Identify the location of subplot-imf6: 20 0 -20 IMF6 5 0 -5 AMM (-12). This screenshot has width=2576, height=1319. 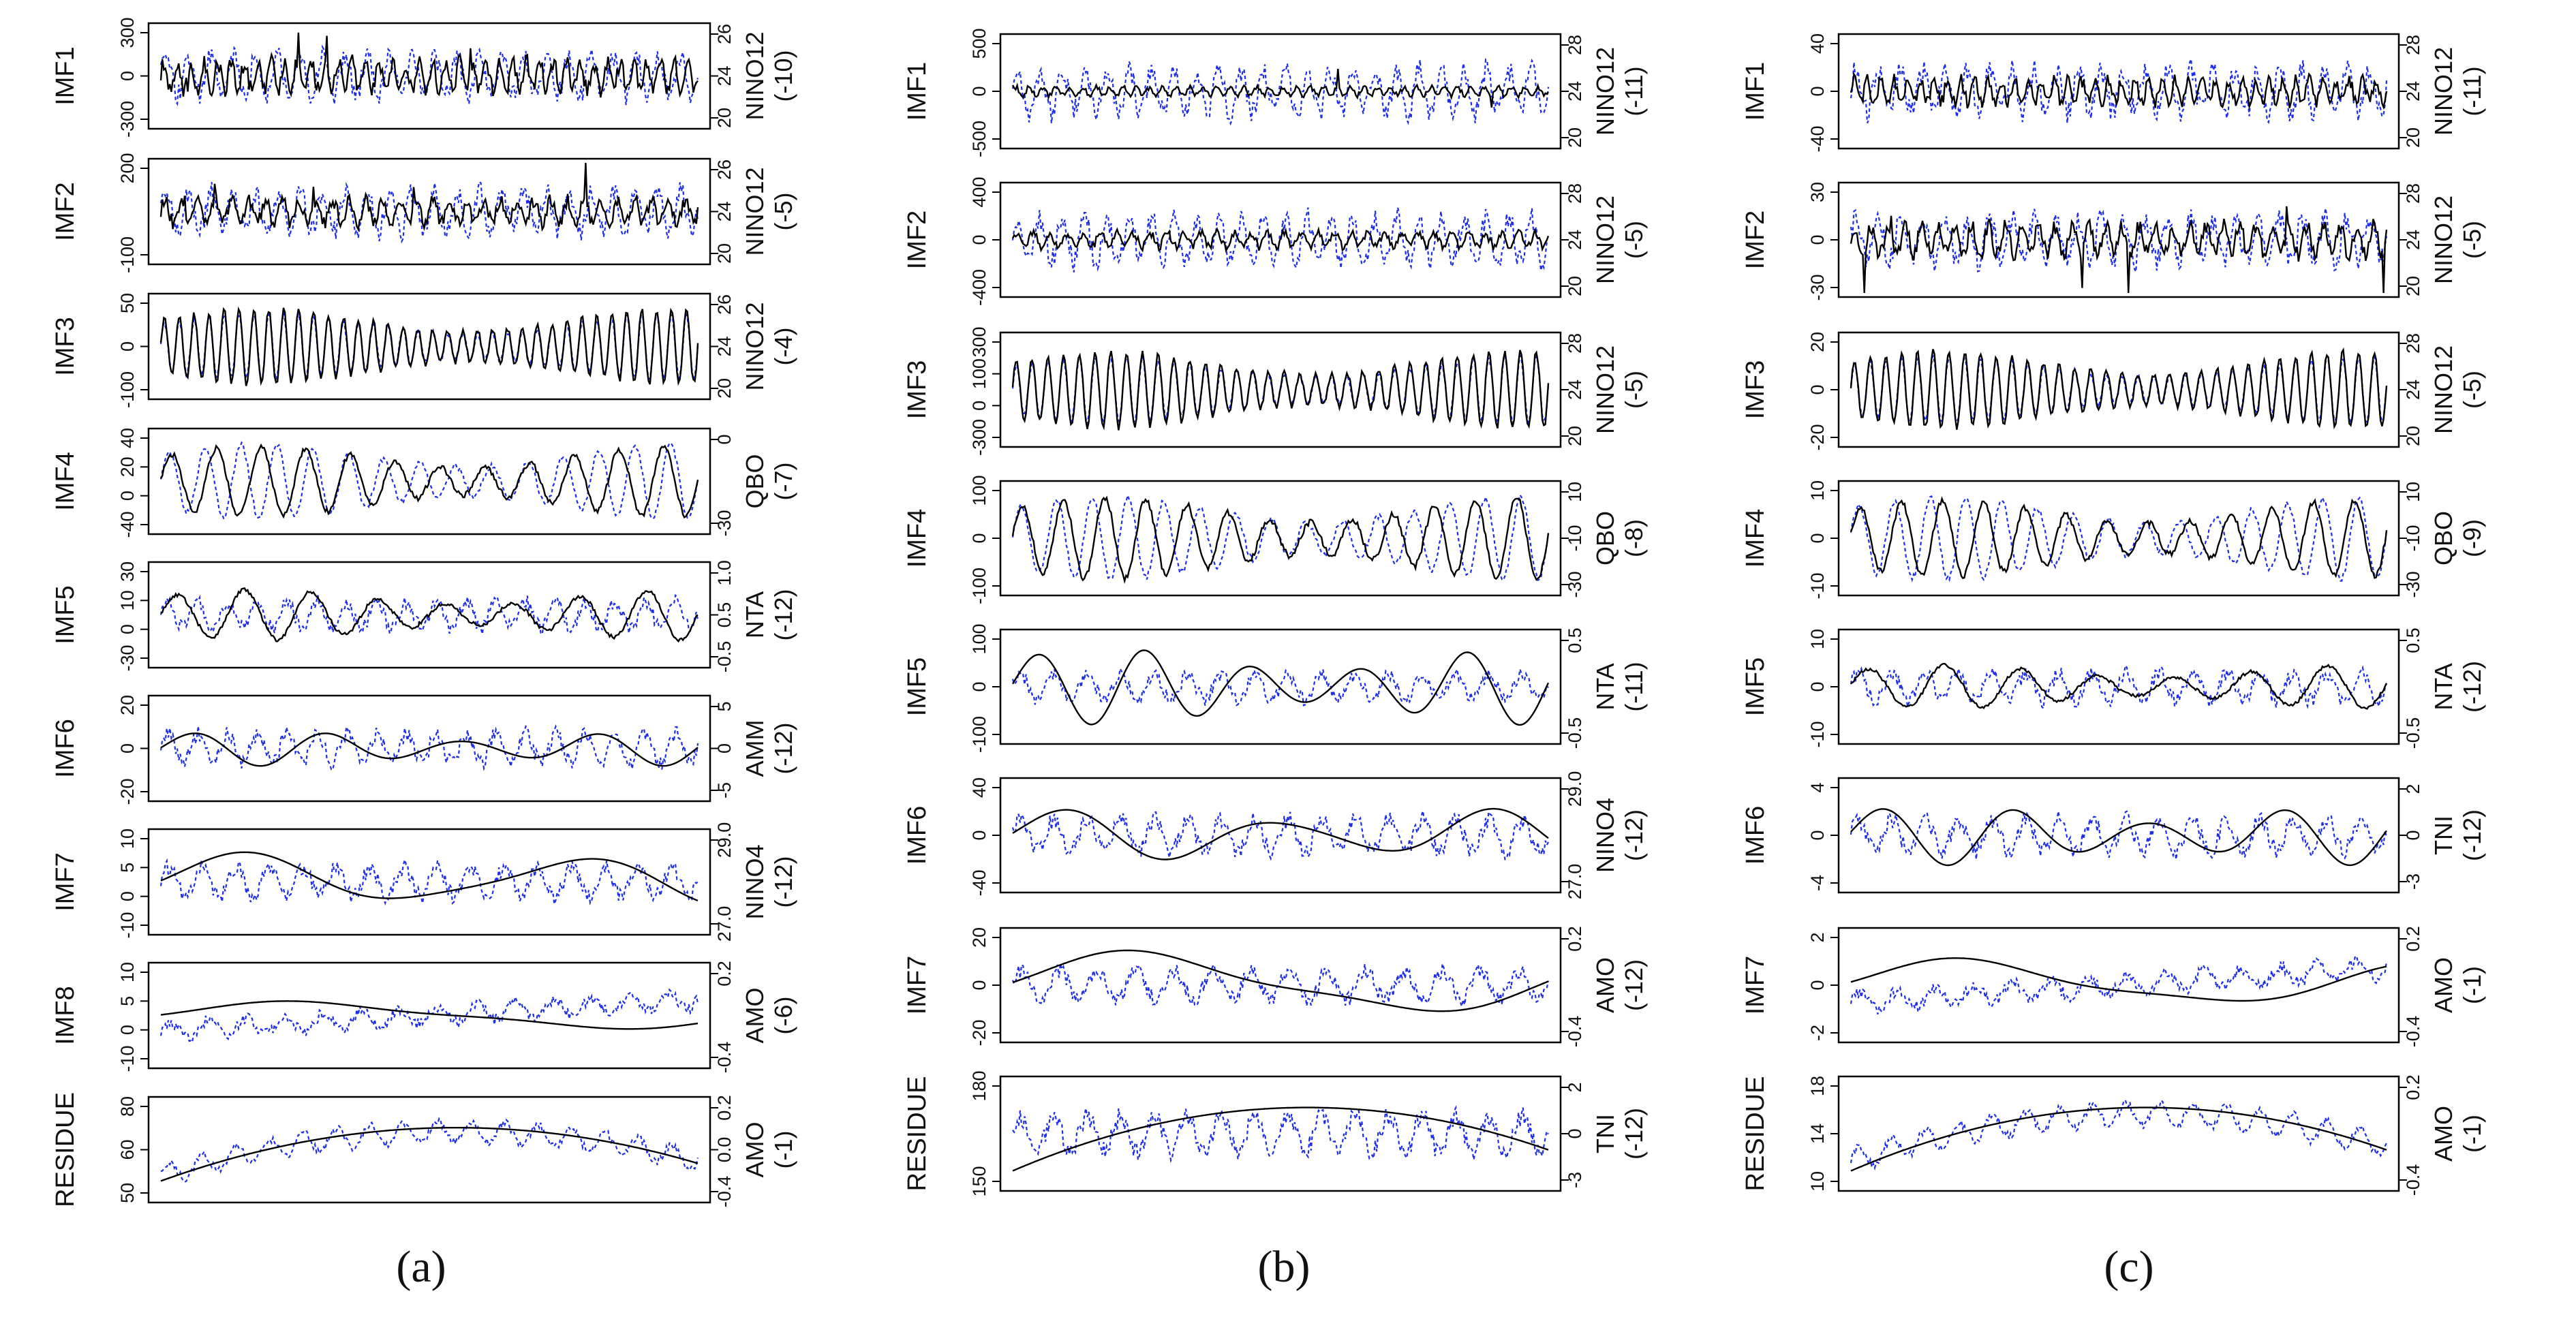
(424, 749).